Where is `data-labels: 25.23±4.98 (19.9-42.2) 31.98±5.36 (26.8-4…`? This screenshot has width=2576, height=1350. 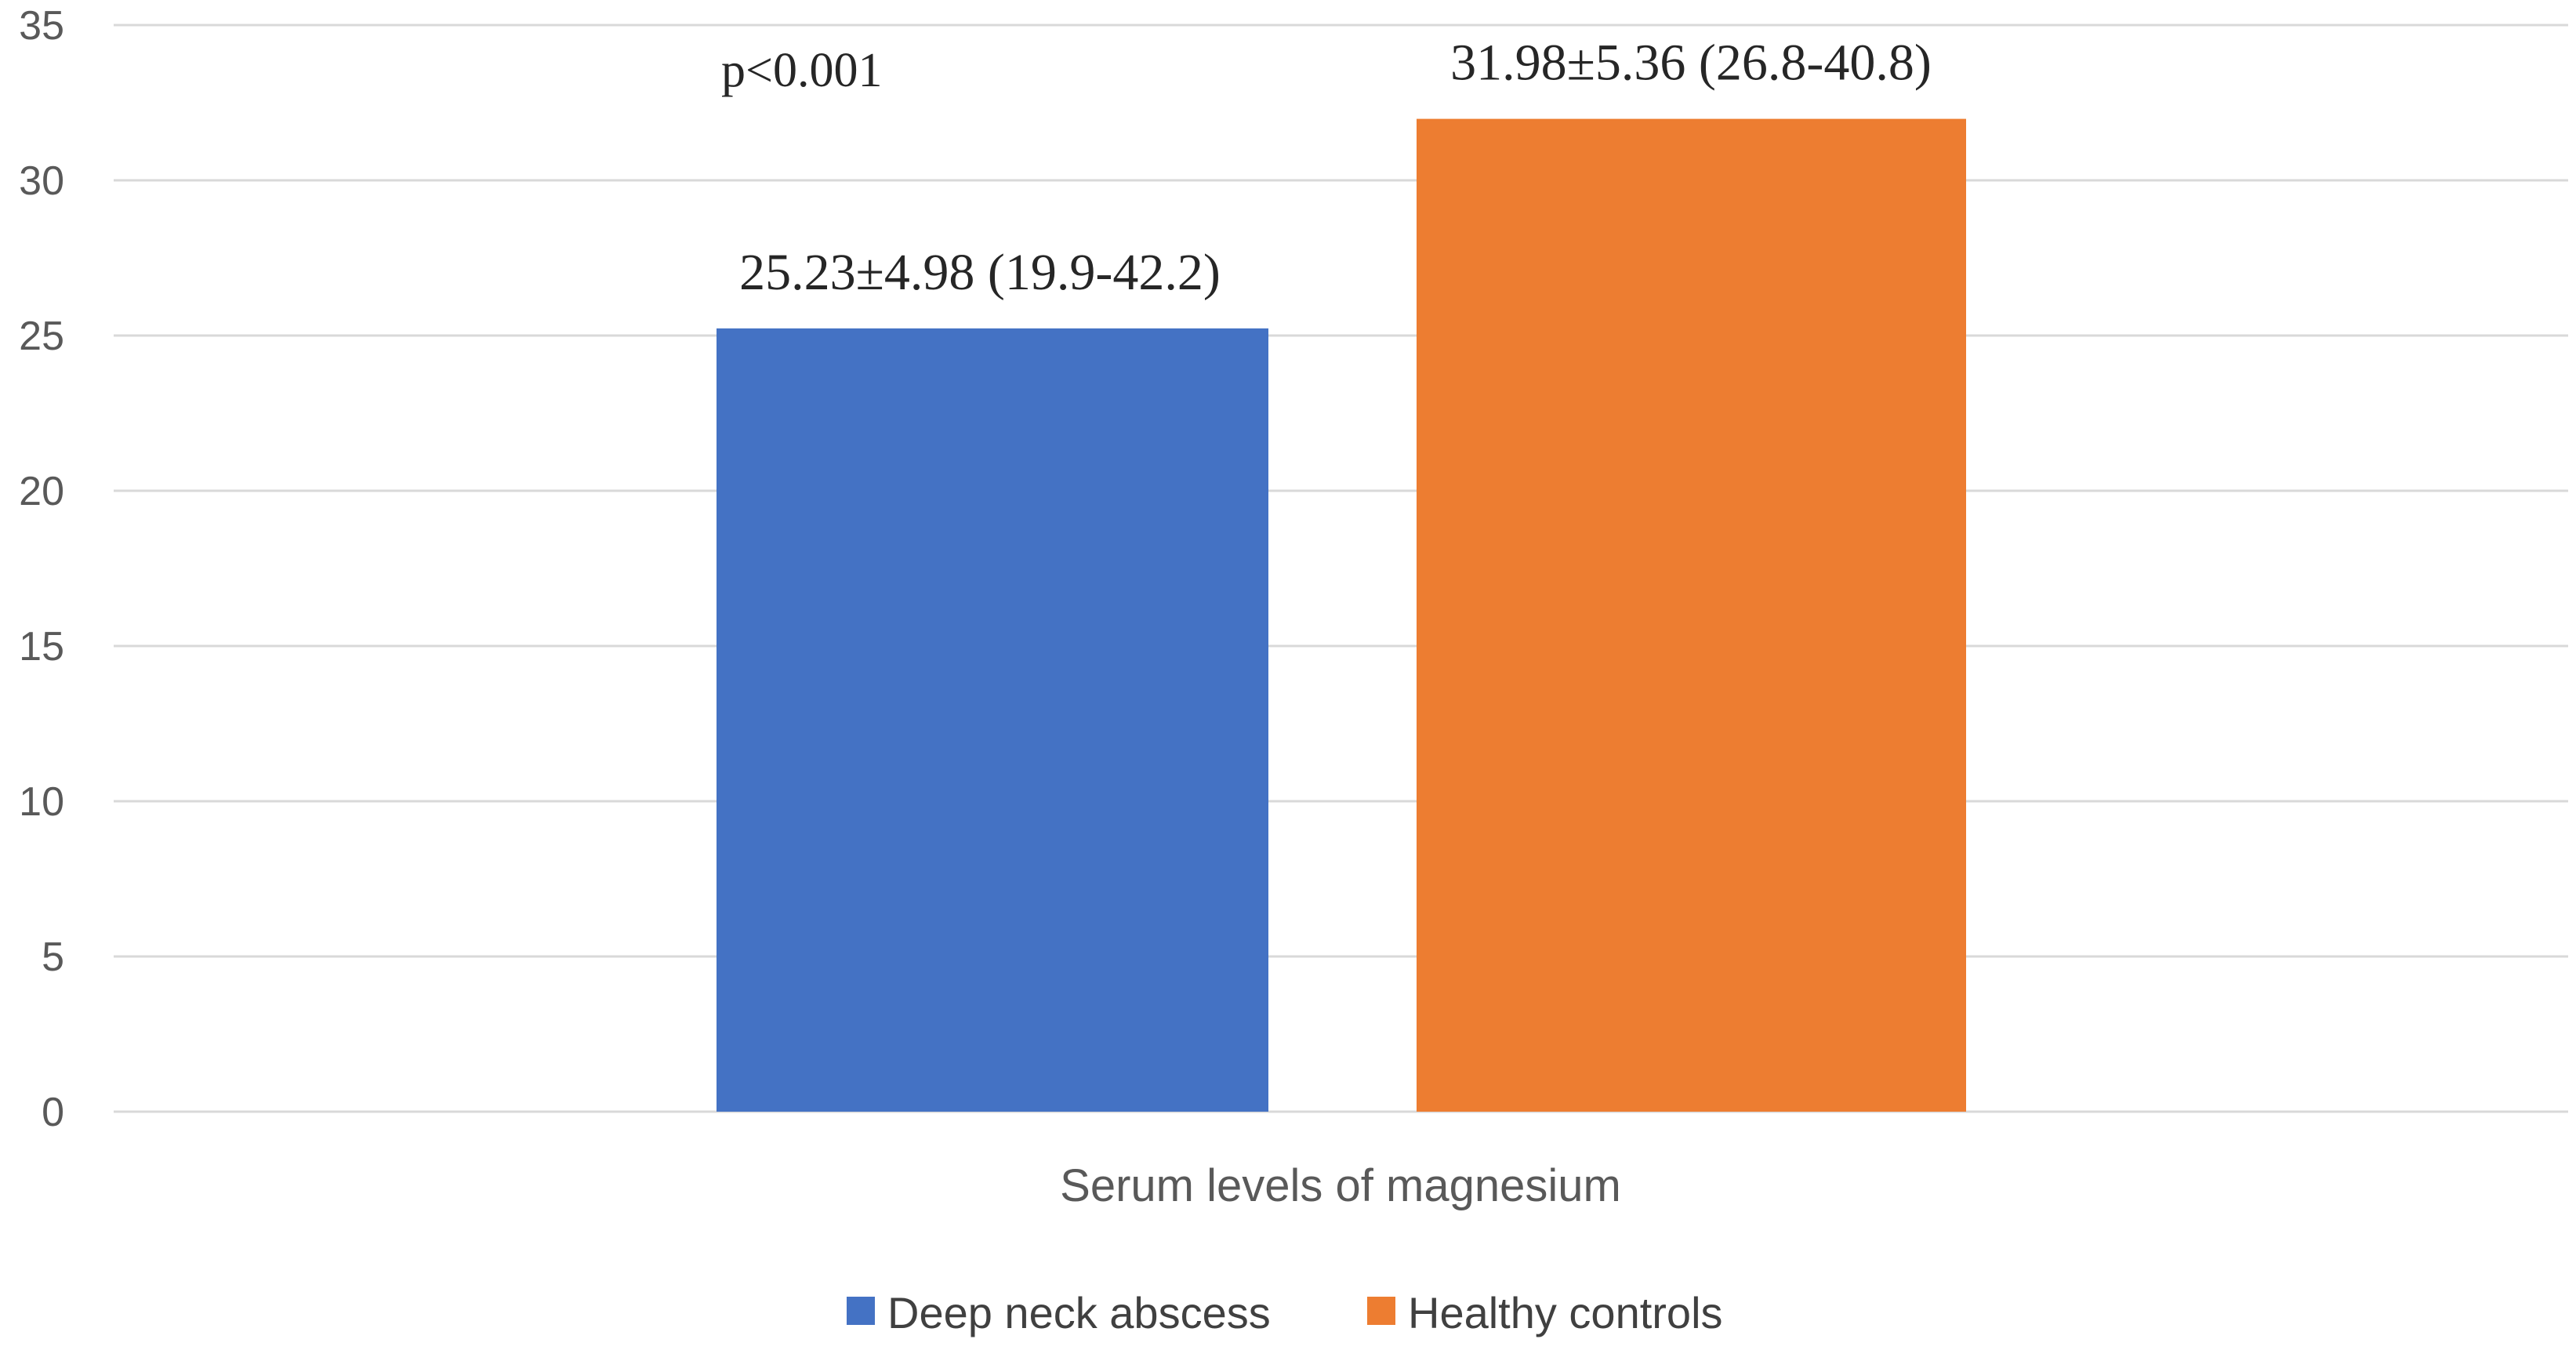 data-labels: 25.23±4.98 (19.9-42.2) 31.98±5.36 (26.8-4… is located at coordinates (1335, 167).